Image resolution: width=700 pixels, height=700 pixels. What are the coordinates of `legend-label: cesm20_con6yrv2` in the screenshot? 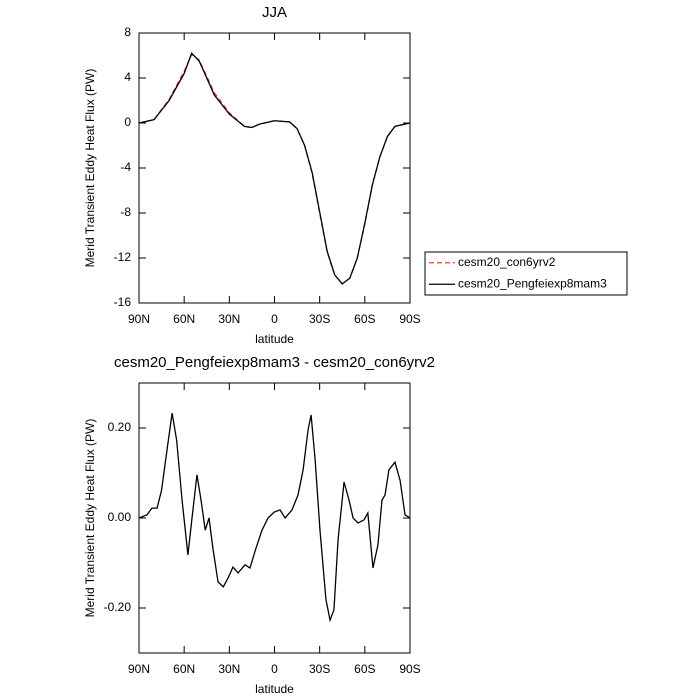 It's located at (507, 262).